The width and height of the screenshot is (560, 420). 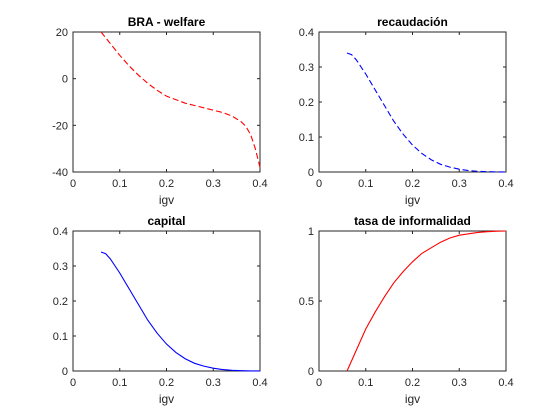 I want to click on subplot-title: capital, so click(x=166, y=221).